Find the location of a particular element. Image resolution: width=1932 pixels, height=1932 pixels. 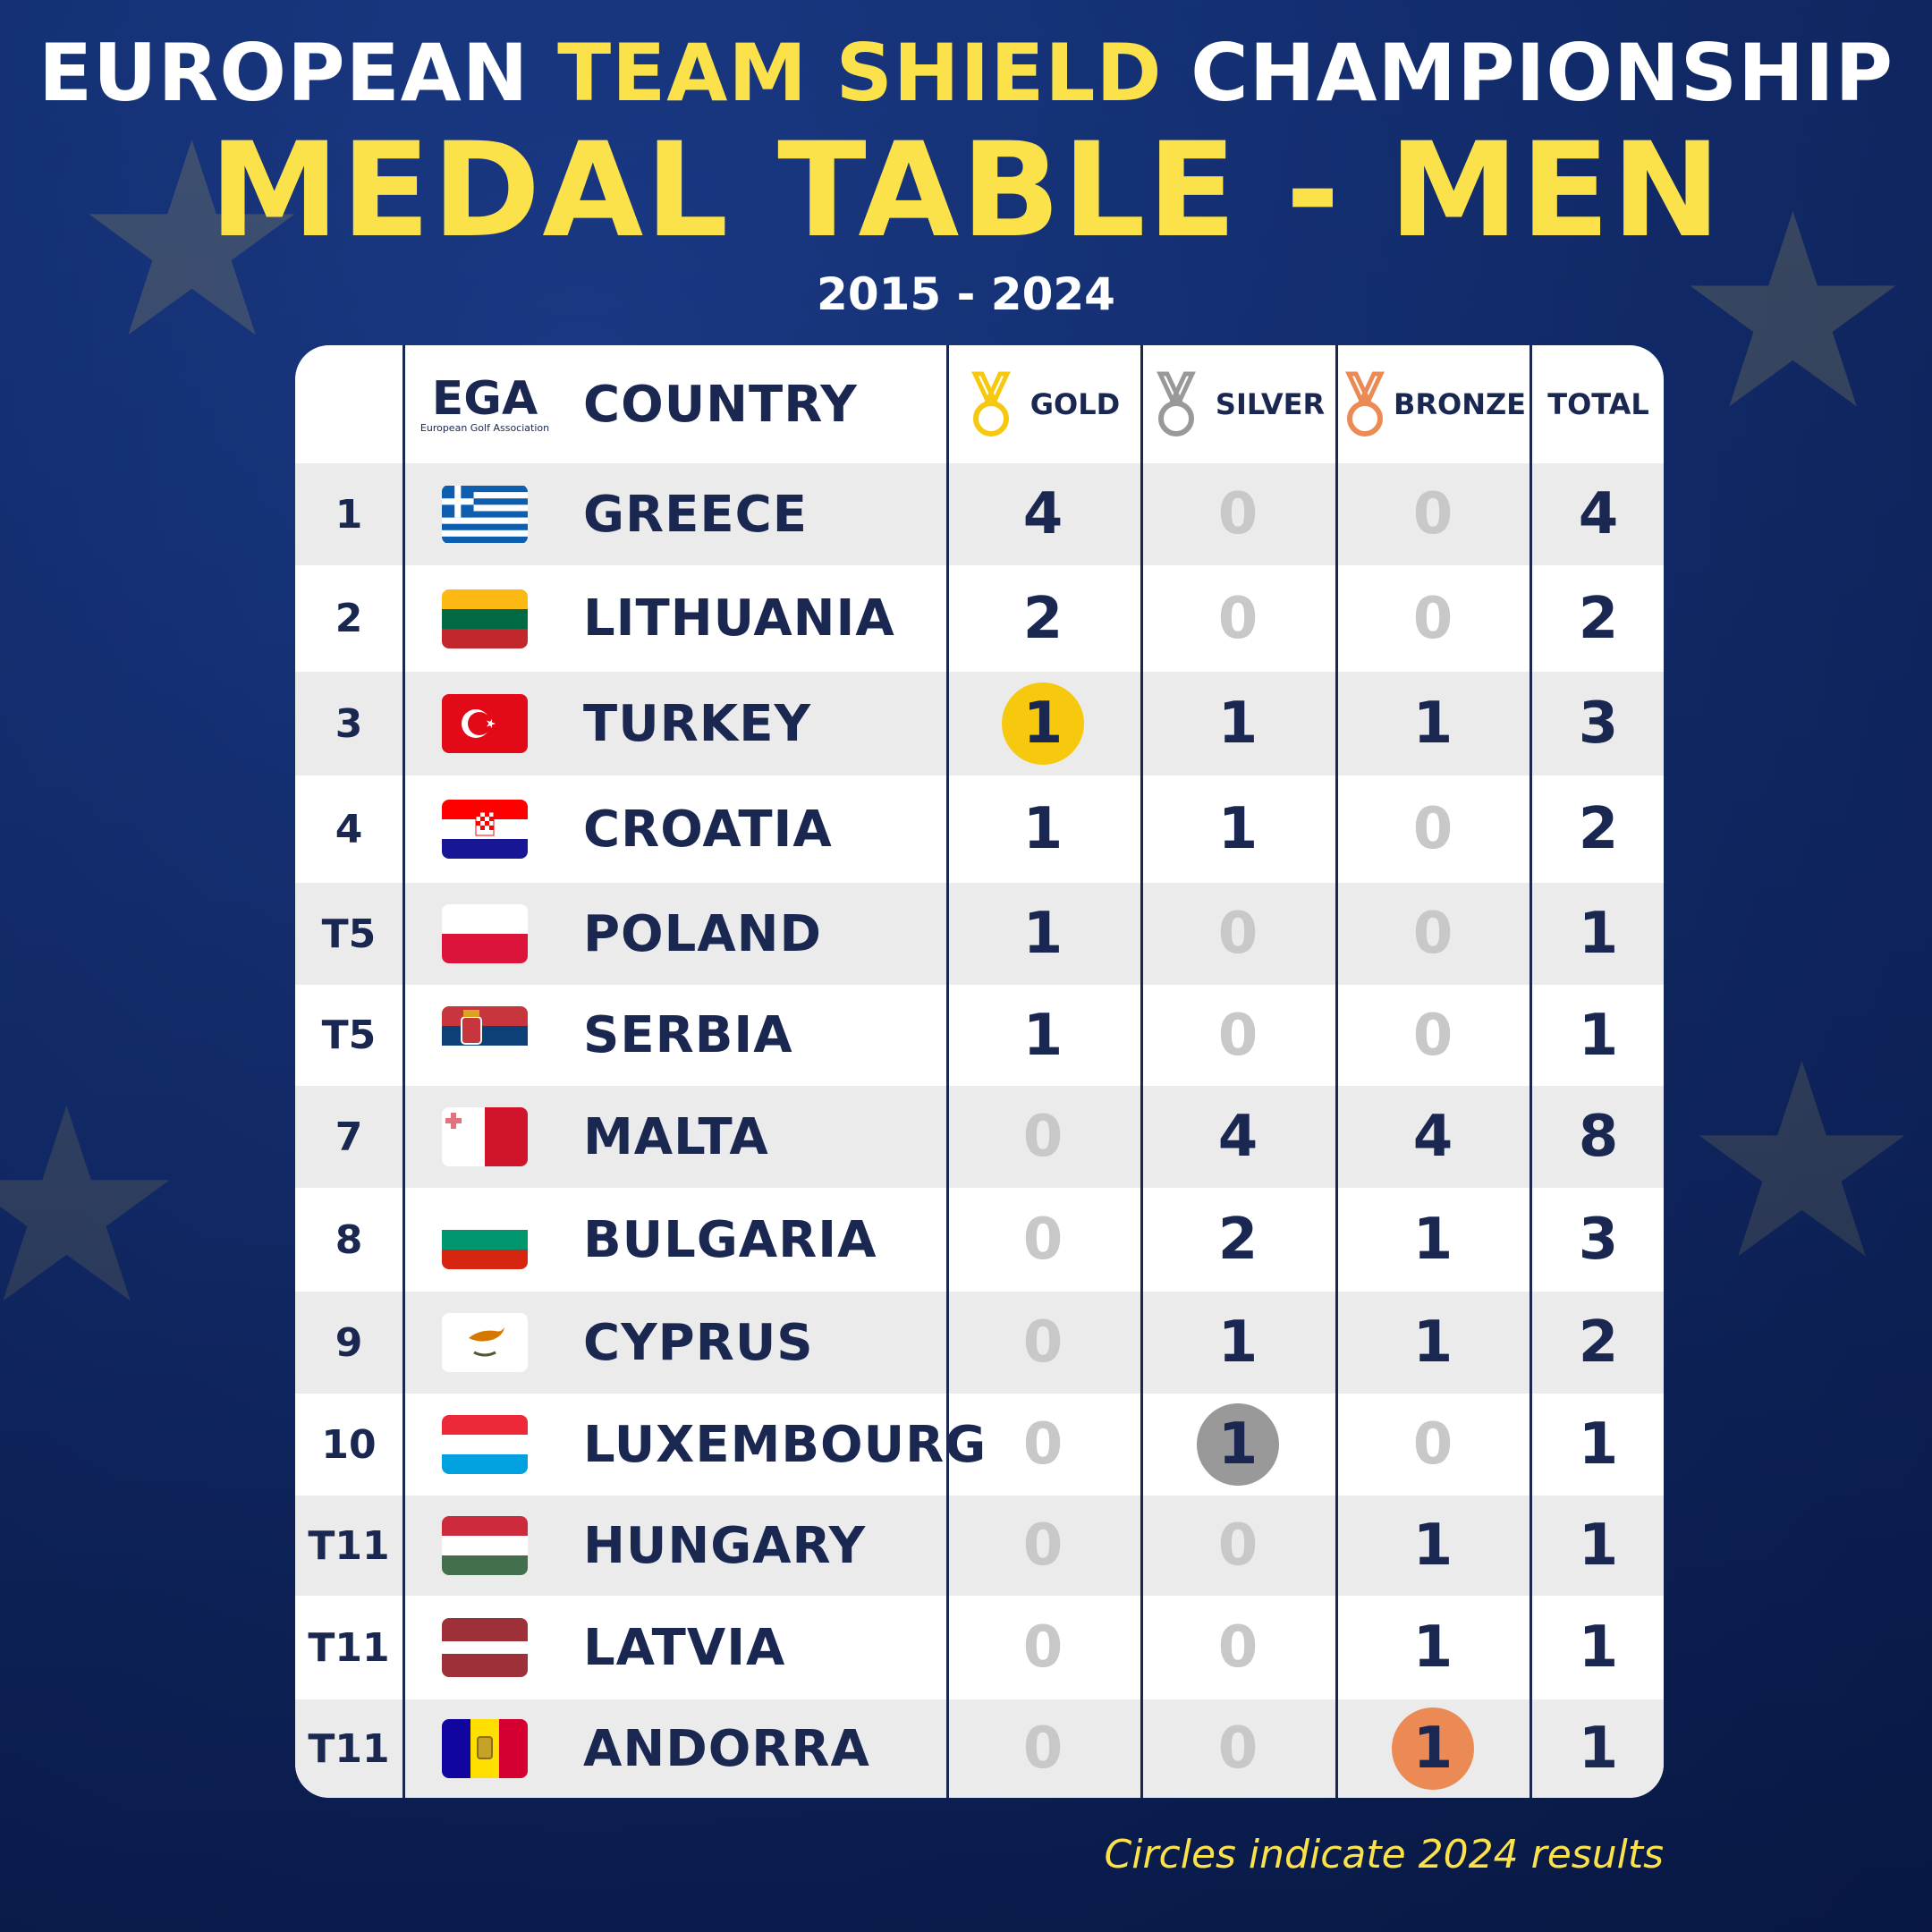

table-row: T11 ANDORRA 0 0 1 1 is located at coordinates (979, 1748).